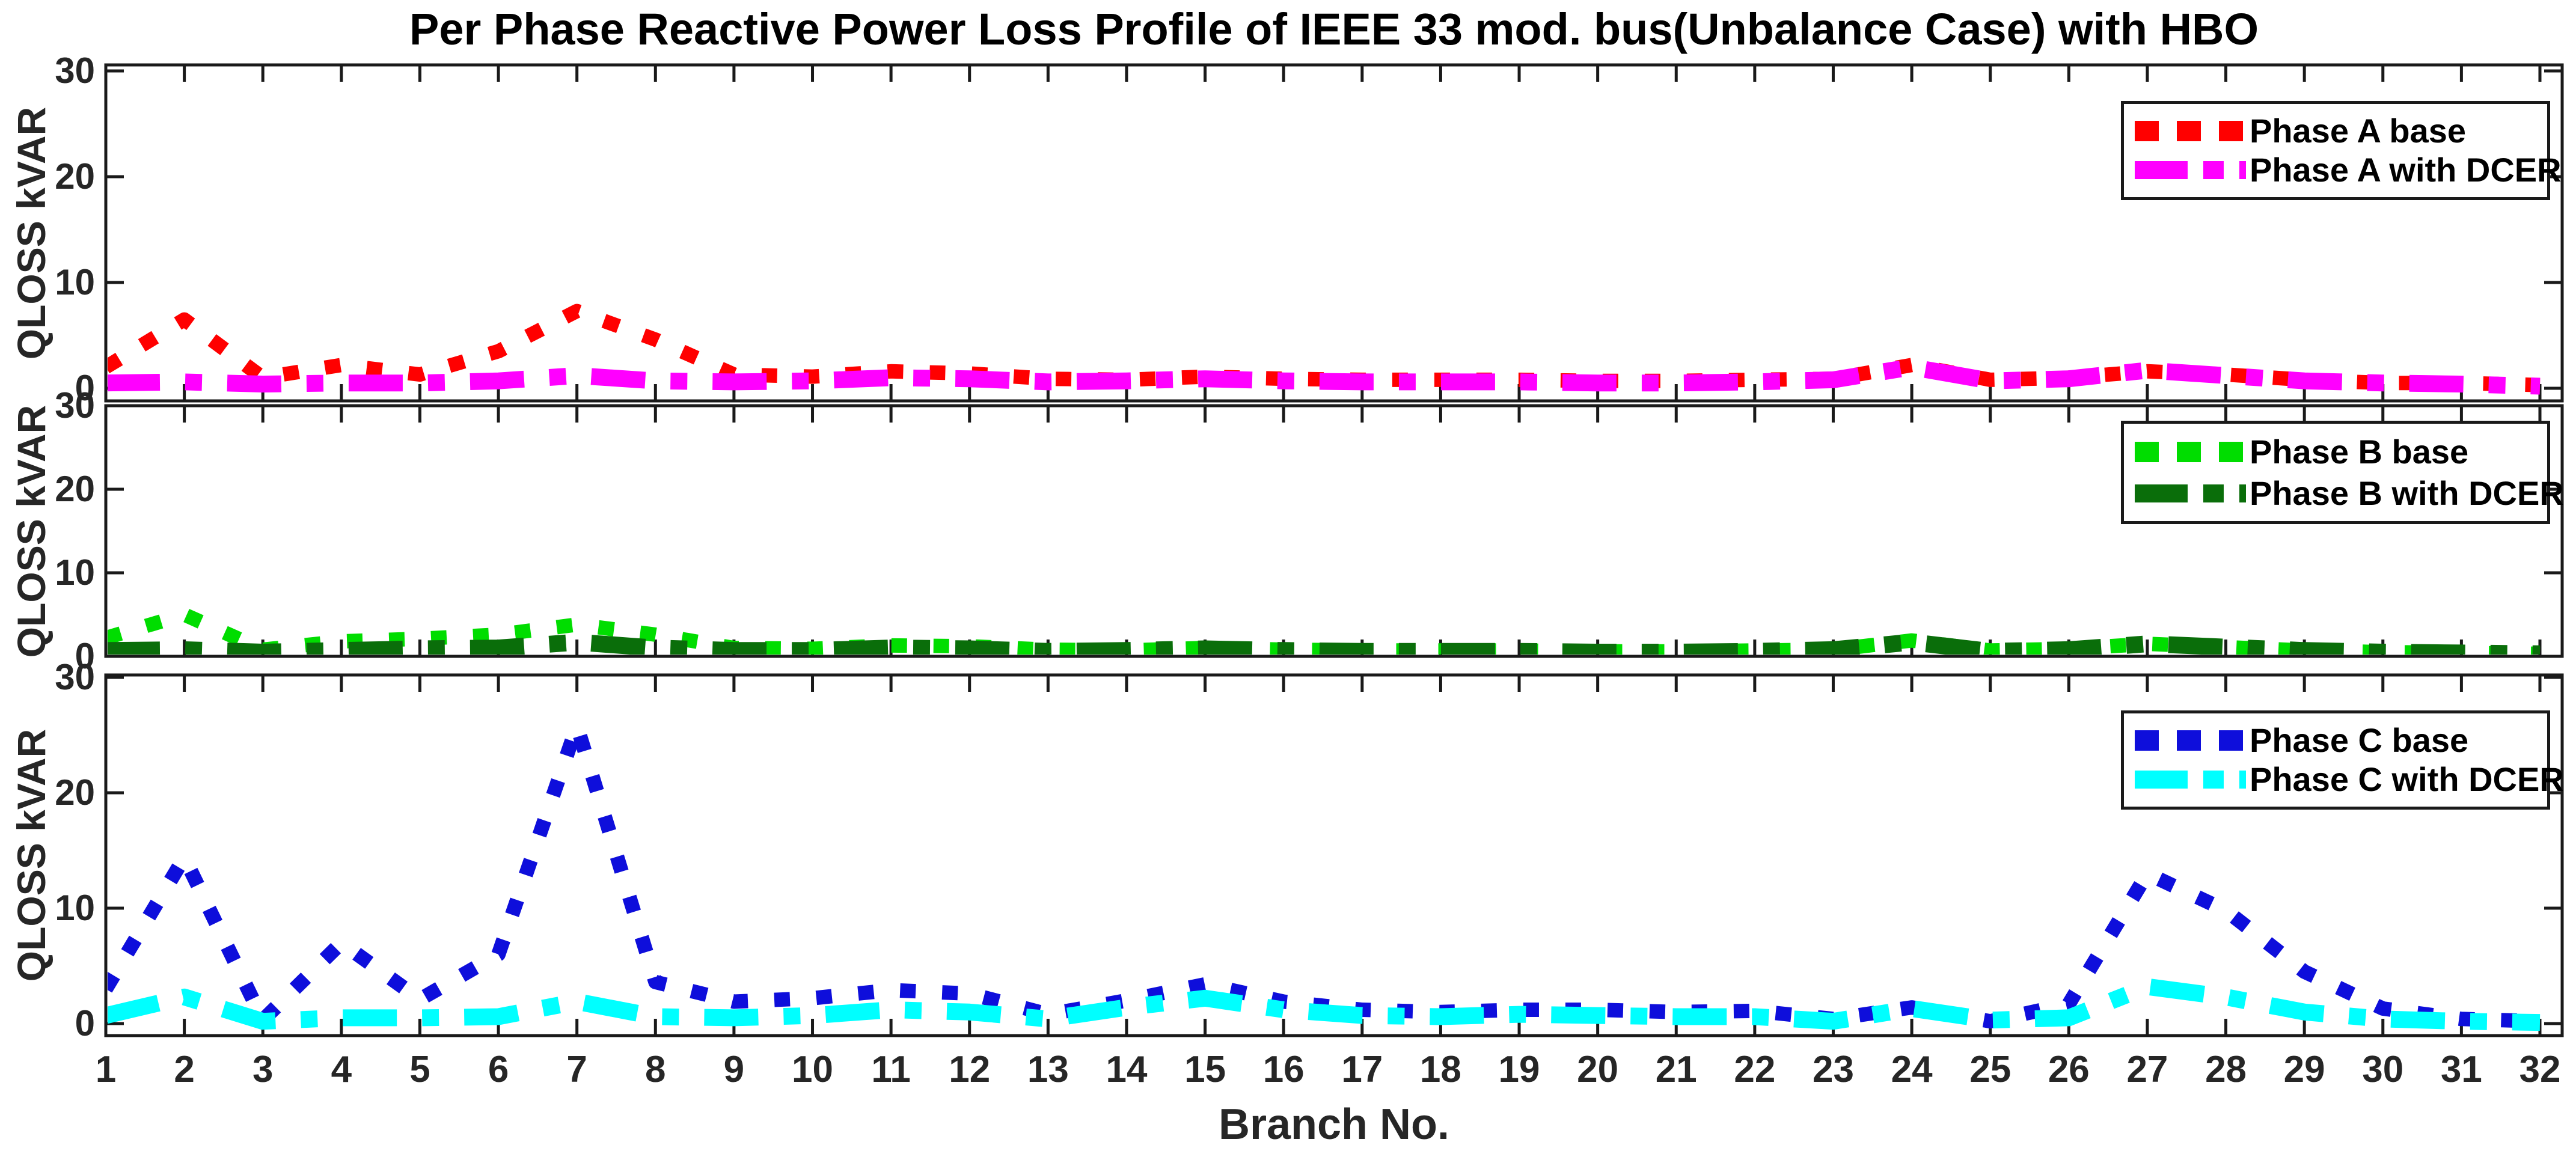  What do you see at coordinates (1912, 1069) in the screenshot?
I see `svg-text: 24` at bounding box center [1912, 1069].